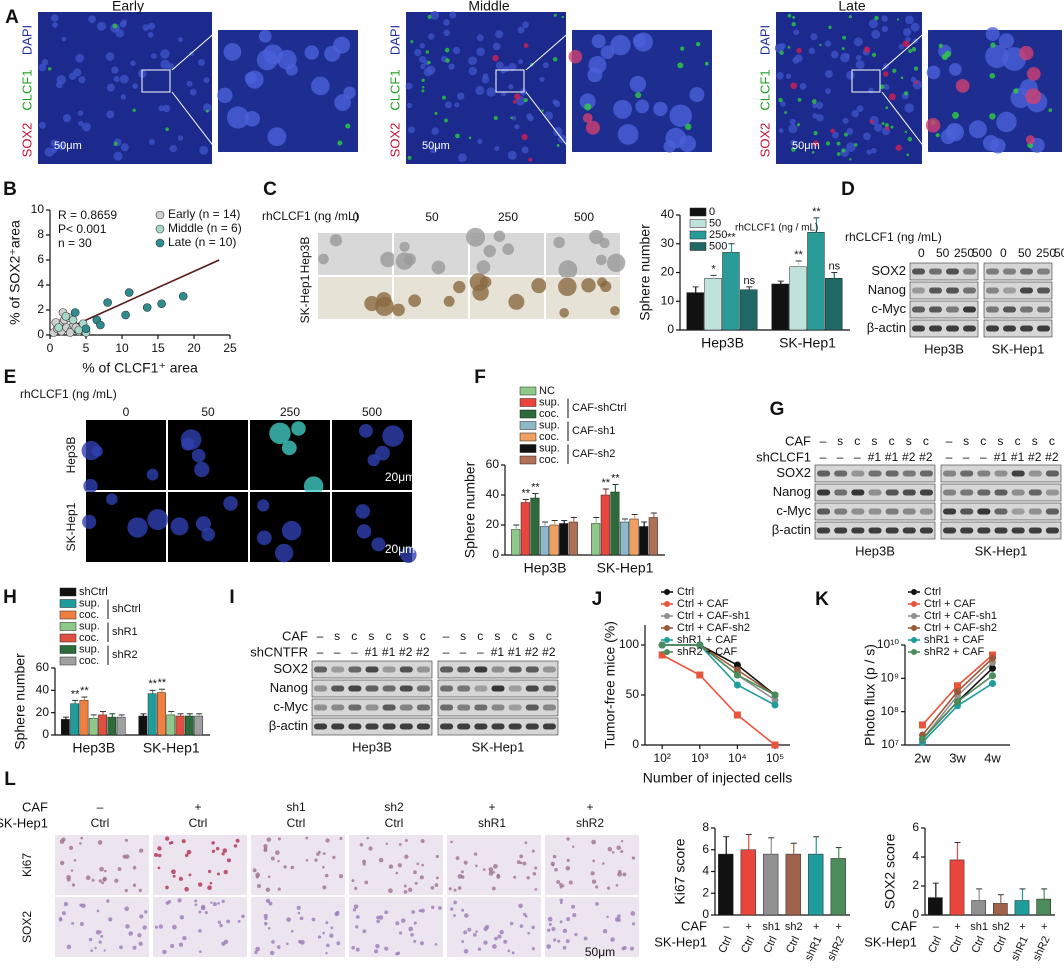 The height and width of the screenshot is (970, 1064). I want to click on condition-item: s, so click(337, 636).